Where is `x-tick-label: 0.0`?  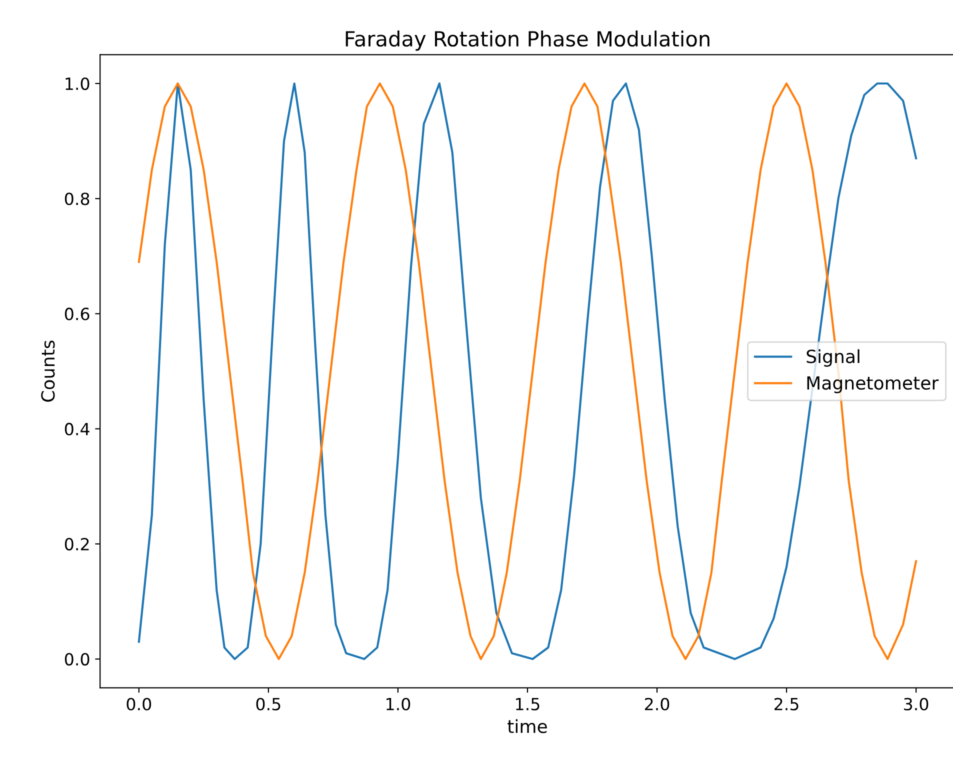 x-tick-label: 0.0 is located at coordinates (139, 704).